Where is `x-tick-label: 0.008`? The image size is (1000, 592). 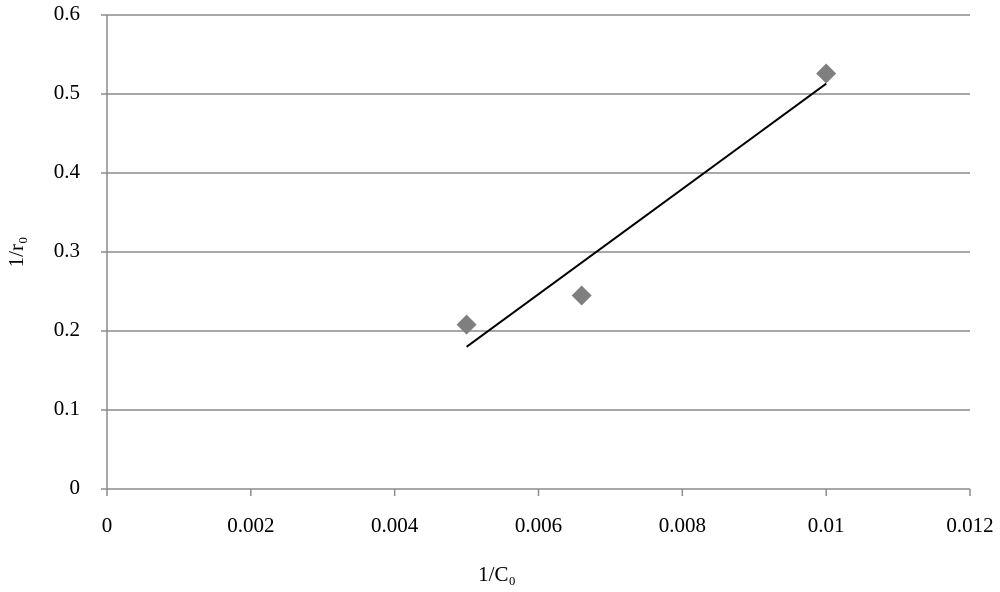 x-tick-label: 0.008 is located at coordinates (682, 525).